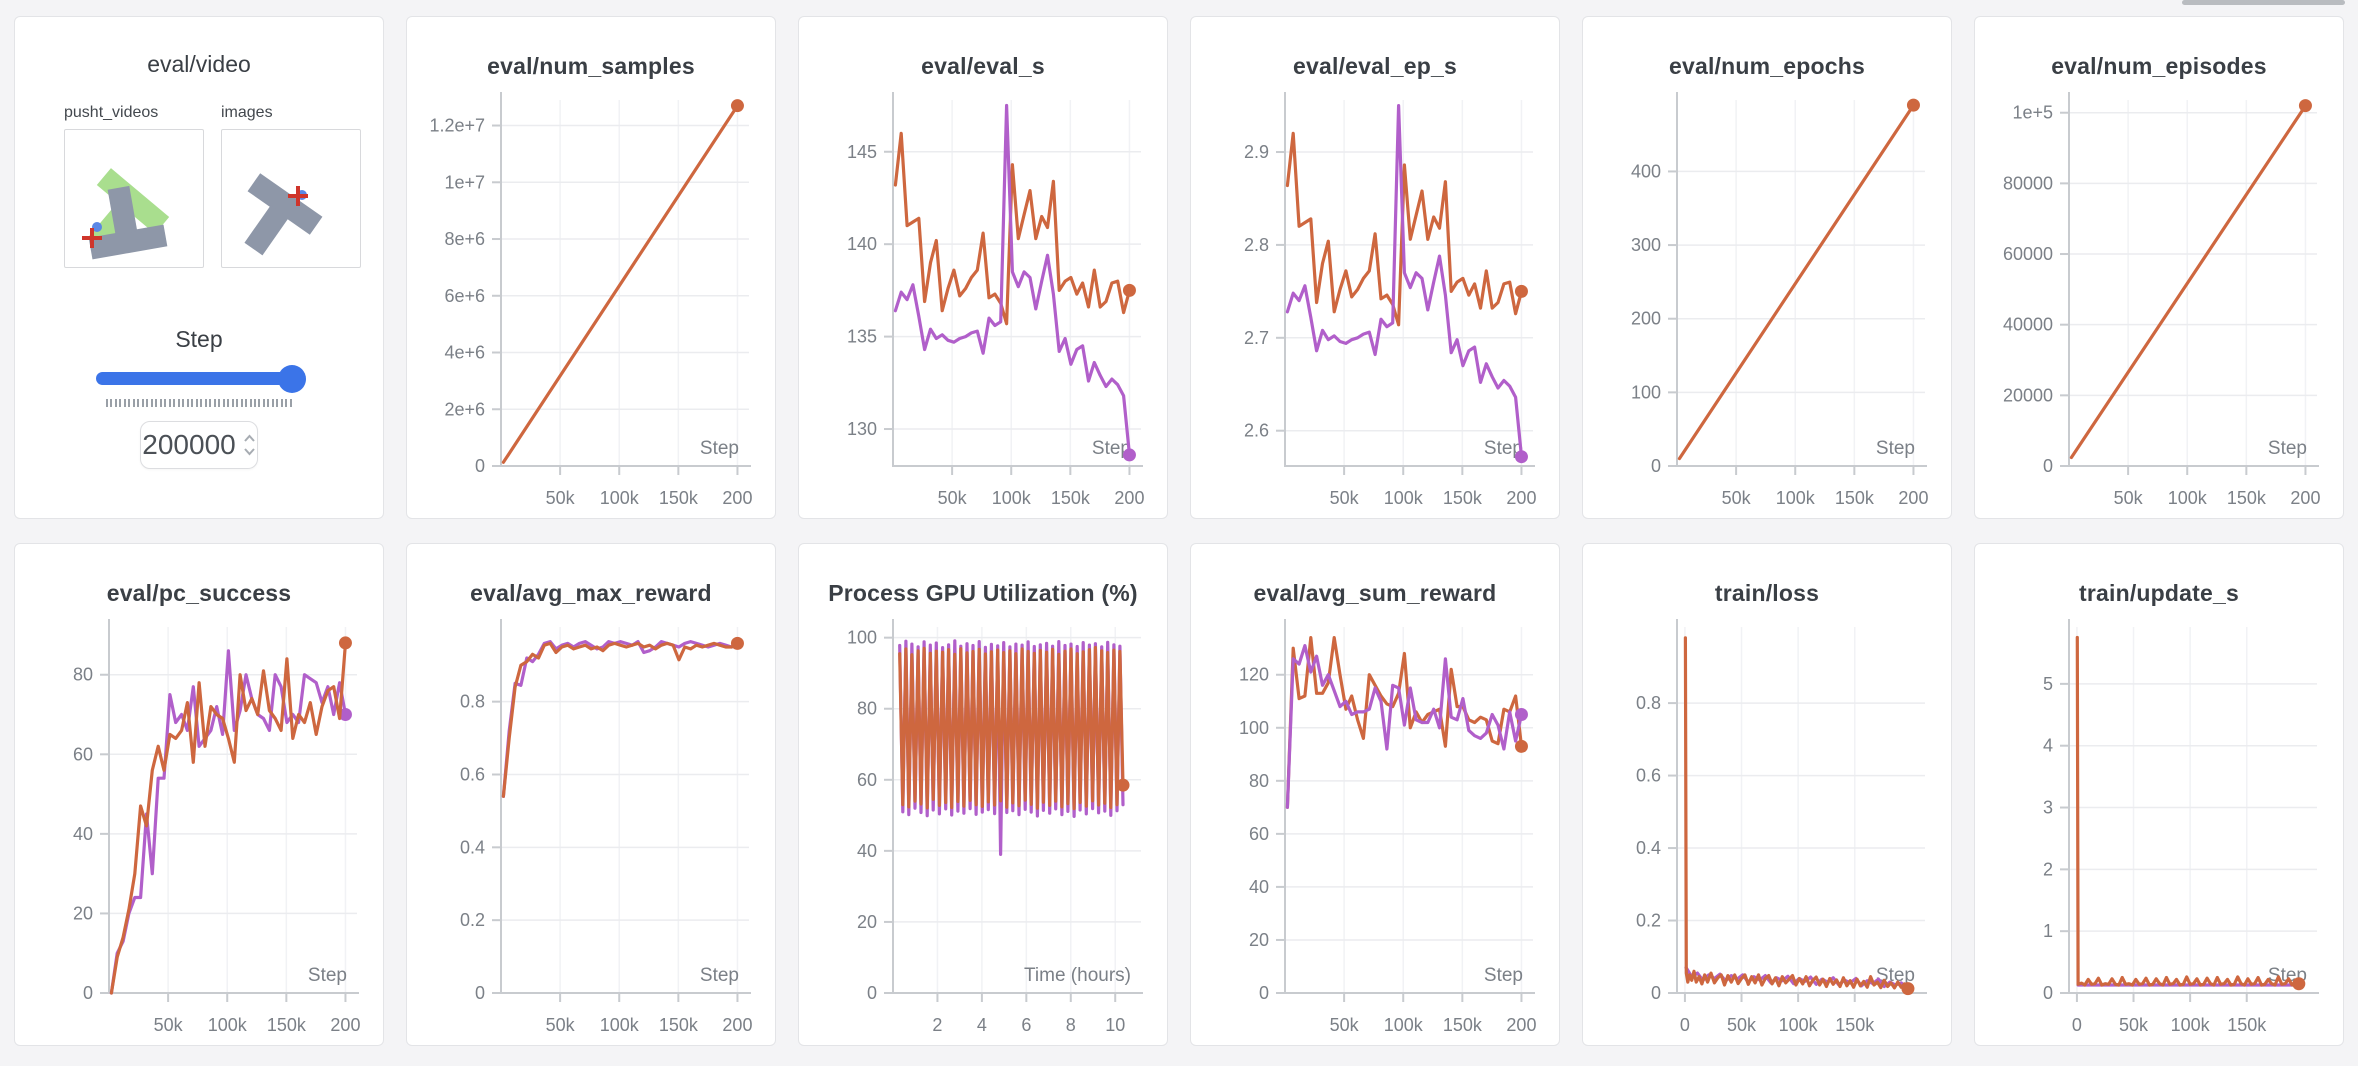 This screenshot has width=2358, height=1066. What do you see at coordinates (249, 445) in the screenshot?
I see `stepper-chevrons-icon` at bounding box center [249, 445].